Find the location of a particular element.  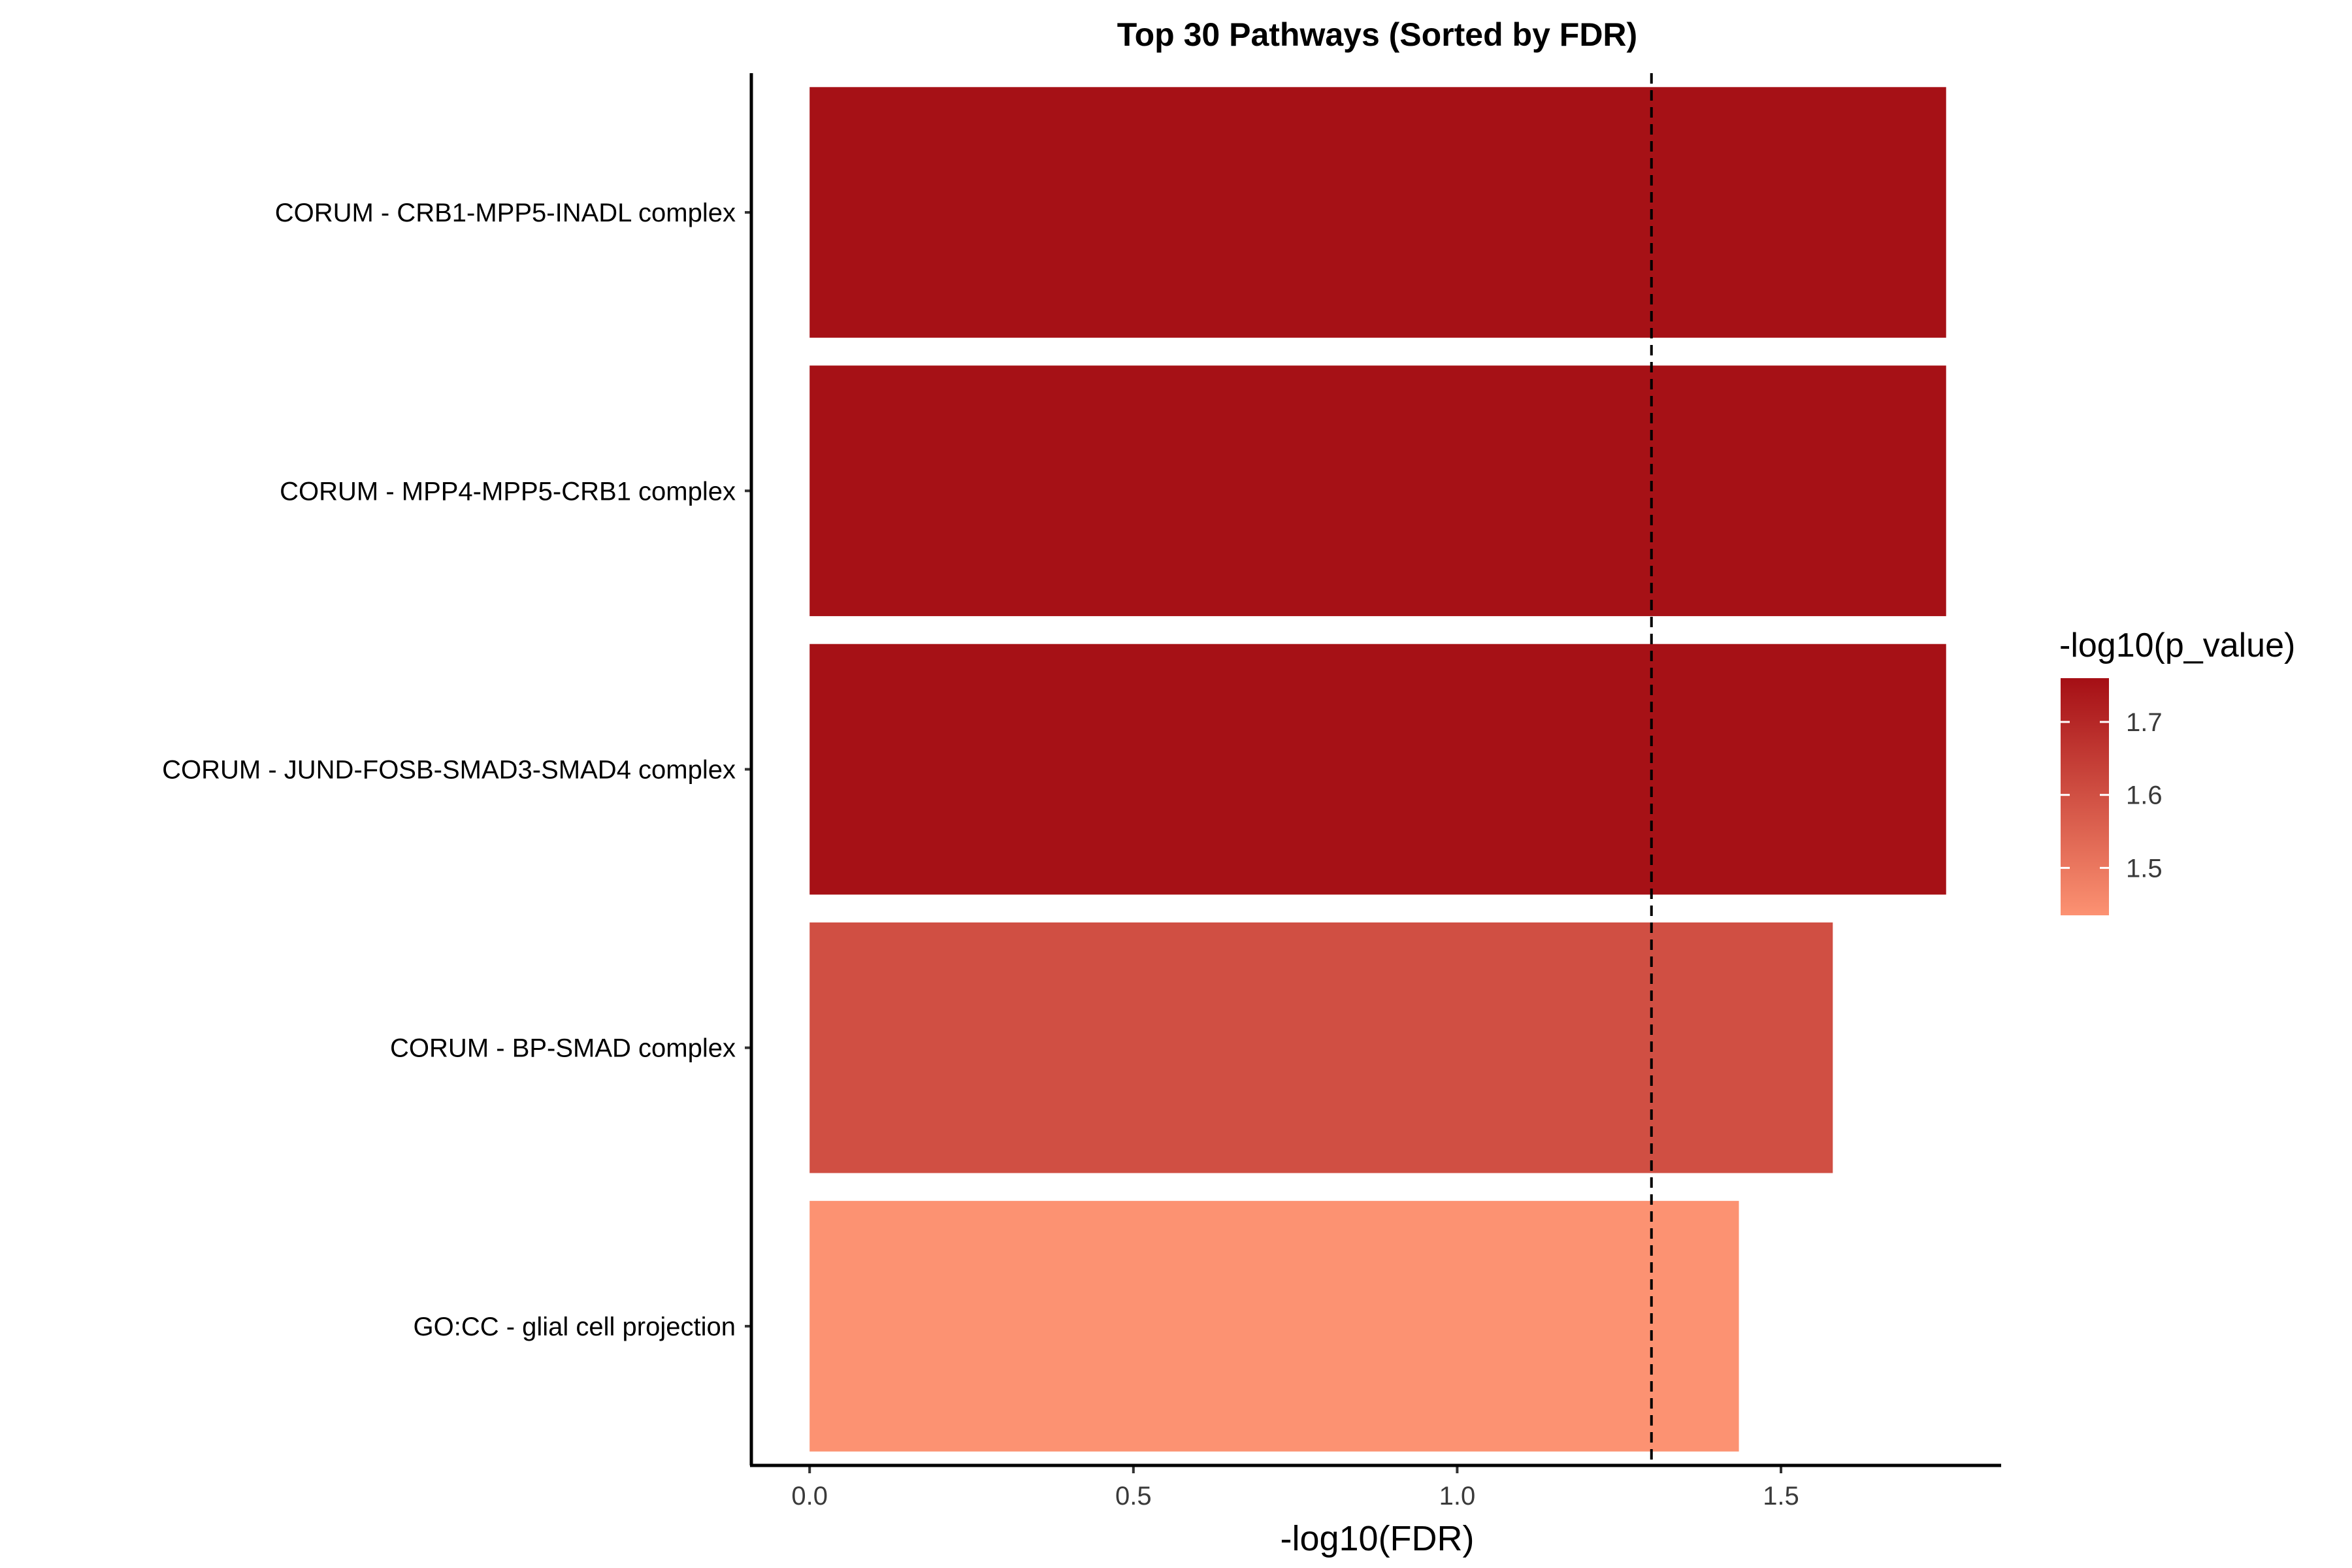

chart-title: Top 30 Pathways (Sorted by FDR) is located at coordinates (1377, 34).